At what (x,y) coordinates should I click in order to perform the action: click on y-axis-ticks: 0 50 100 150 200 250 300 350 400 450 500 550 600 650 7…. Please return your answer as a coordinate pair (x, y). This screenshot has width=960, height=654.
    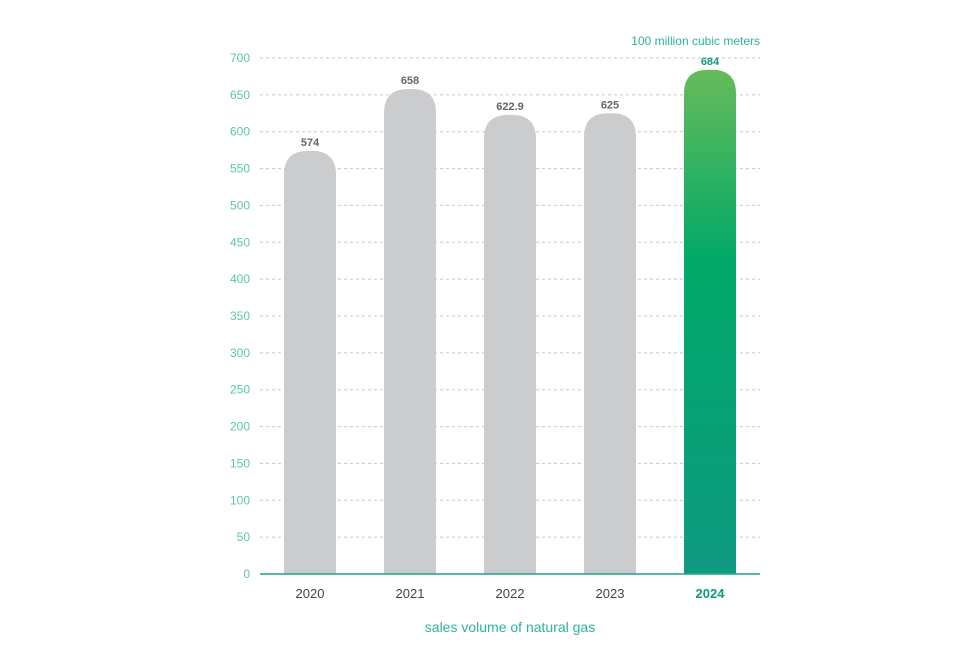
    Looking at the image, I should click on (240, 316).